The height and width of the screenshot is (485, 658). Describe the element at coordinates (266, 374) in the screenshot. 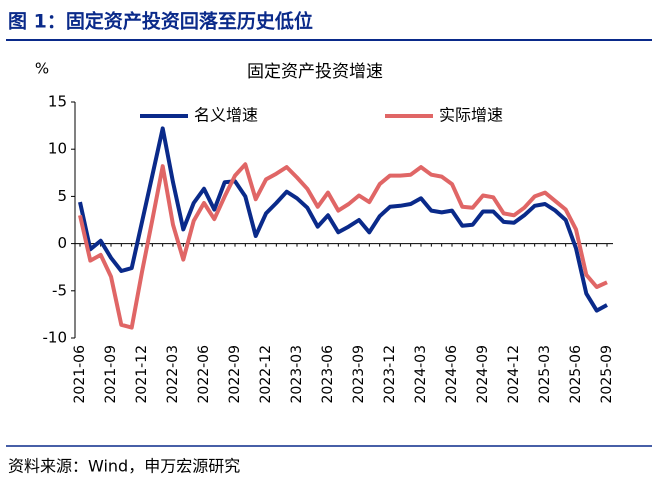

I see `x-tick-label: 2022-12` at that location.